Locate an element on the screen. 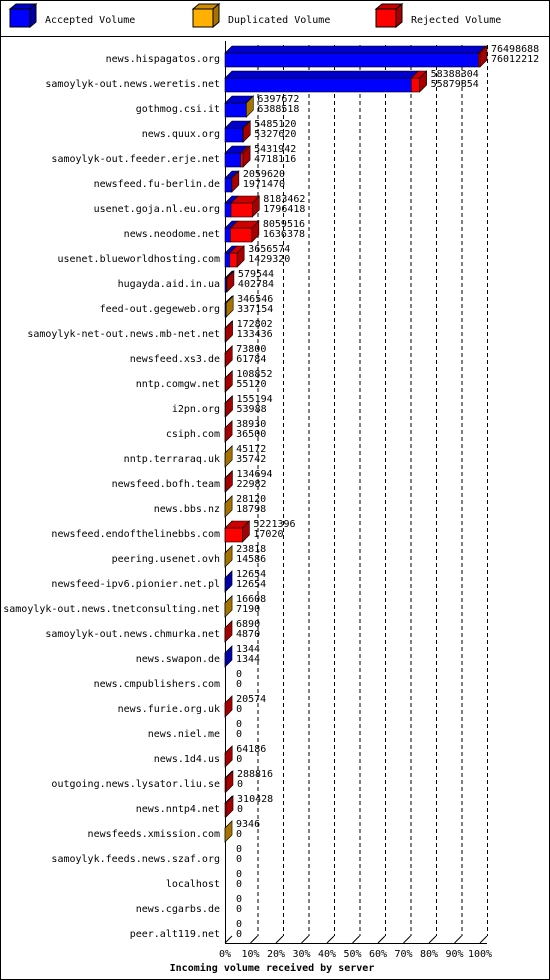 The height and width of the screenshot is (980, 550). total-label: 9346 is located at coordinates (248, 824).